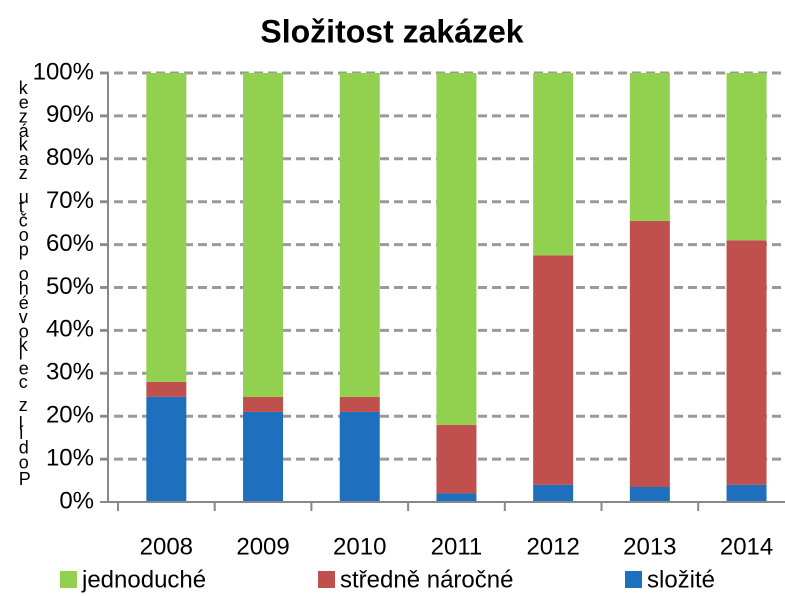 Image resolution: width=785 pixels, height=596 pixels. I want to click on chart-title: Složitost zakázek, so click(391, 31).